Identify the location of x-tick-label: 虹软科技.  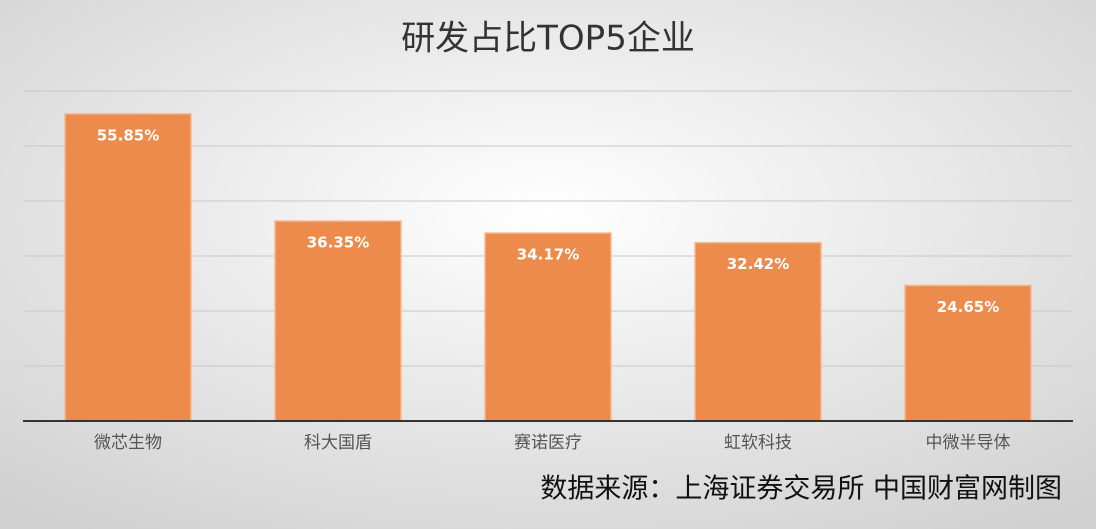
(758, 443).